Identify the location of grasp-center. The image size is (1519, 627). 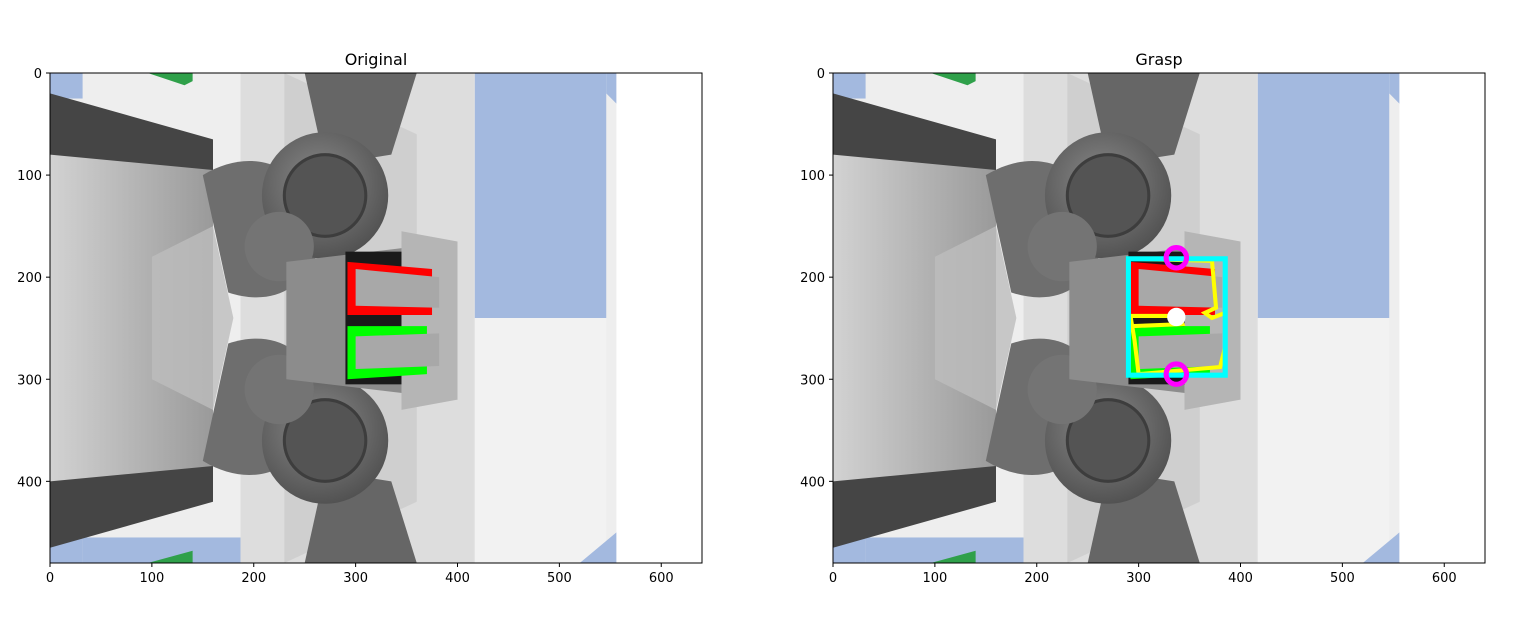
(1176, 317).